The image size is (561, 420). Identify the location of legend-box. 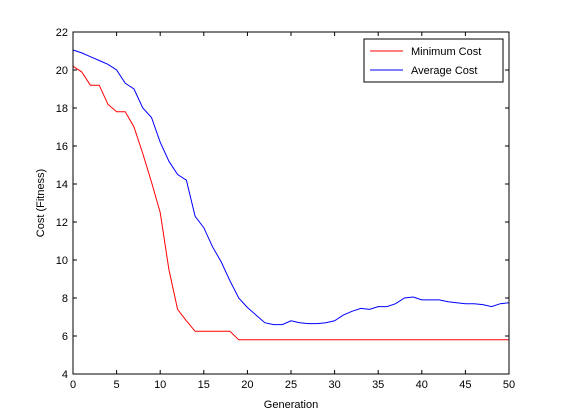
(433, 60).